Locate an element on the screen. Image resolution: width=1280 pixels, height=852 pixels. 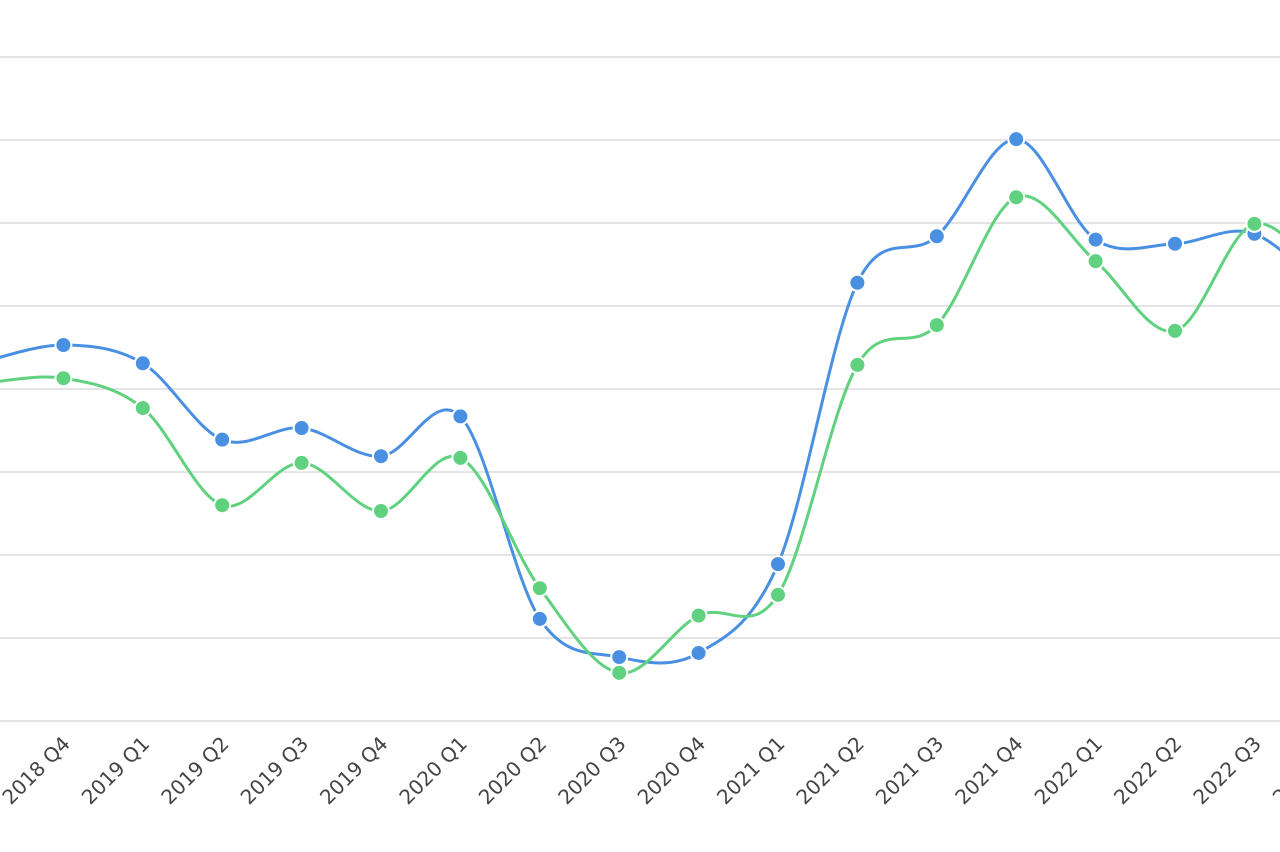
x-tick-label: 2019 Q2 is located at coordinates (195, 771).